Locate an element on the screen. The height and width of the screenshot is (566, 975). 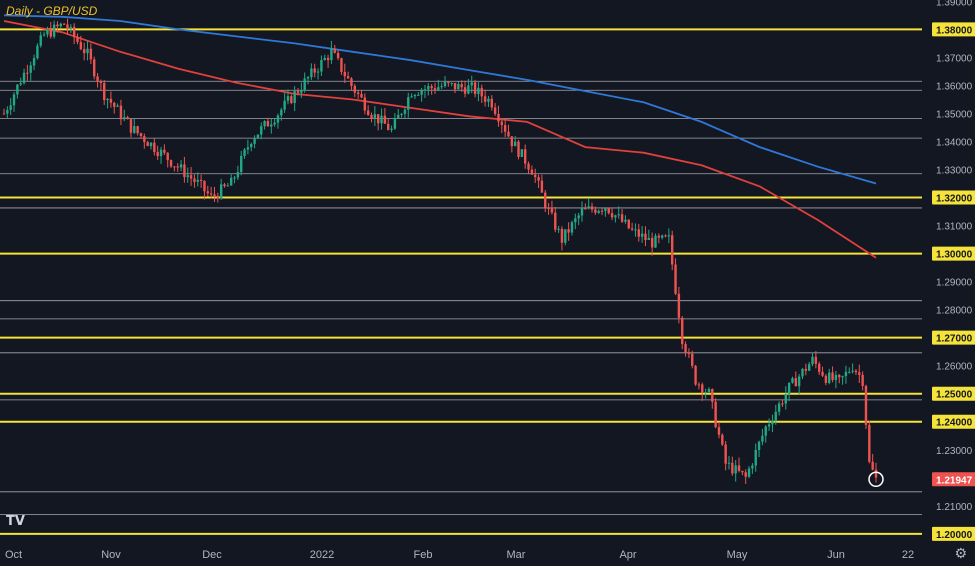
tradingview-logo: TV is located at coordinates (15, 521).